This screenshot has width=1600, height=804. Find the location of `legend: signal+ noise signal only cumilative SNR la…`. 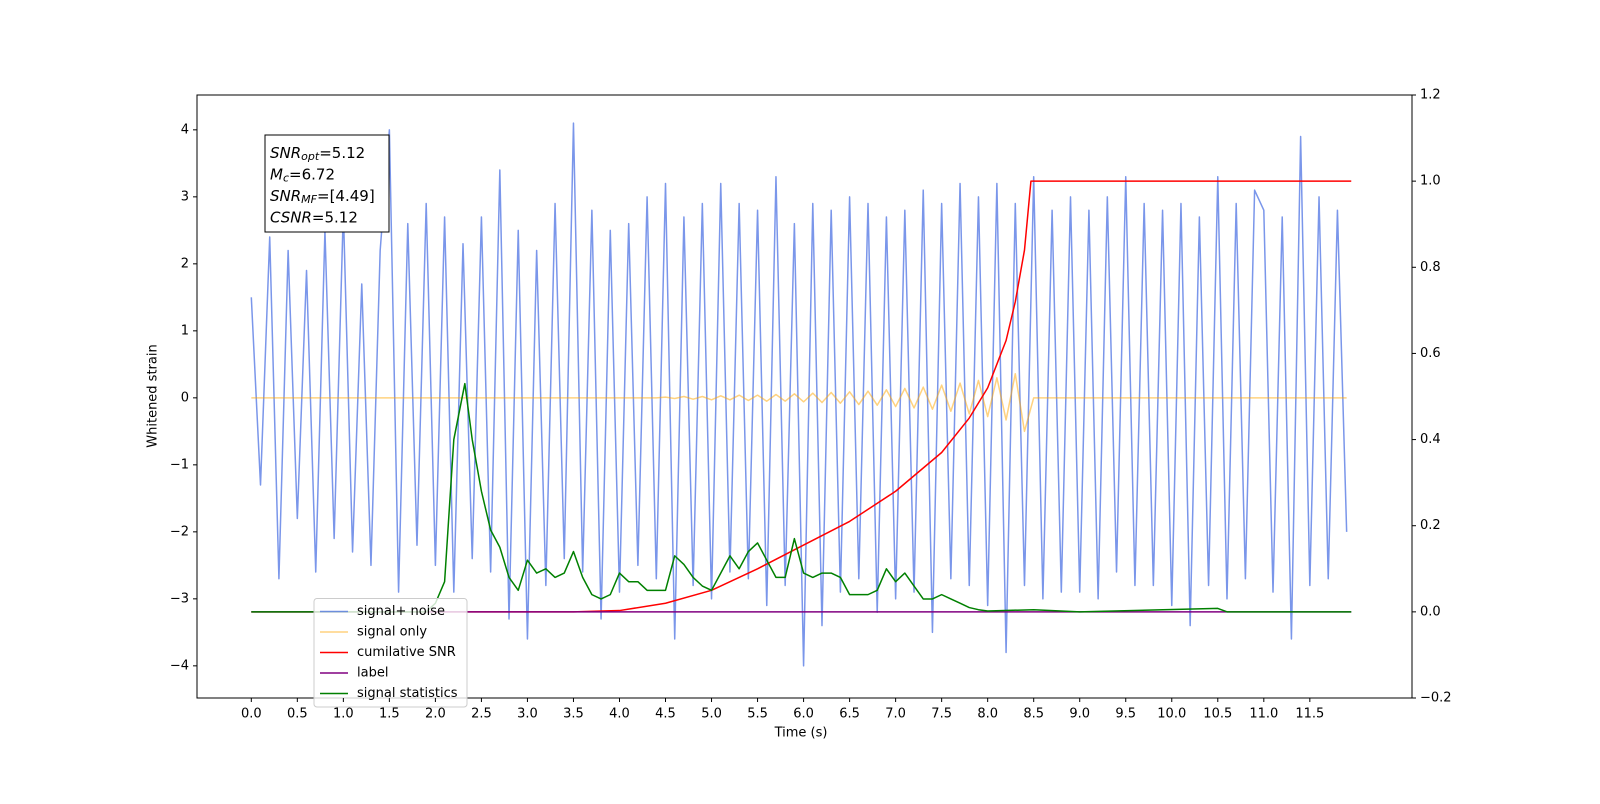

legend: signal+ noise signal only cumilative SNR la… is located at coordinates (390, 653).